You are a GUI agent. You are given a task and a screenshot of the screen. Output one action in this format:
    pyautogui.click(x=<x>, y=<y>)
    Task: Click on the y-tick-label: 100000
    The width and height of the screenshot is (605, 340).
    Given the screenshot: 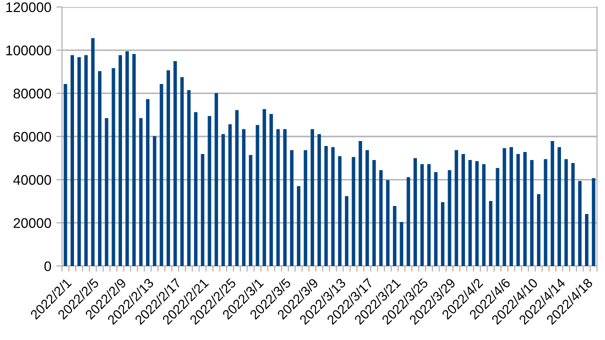 What is the action you would take?
    pyautogui.click(x=29, y=51)
    